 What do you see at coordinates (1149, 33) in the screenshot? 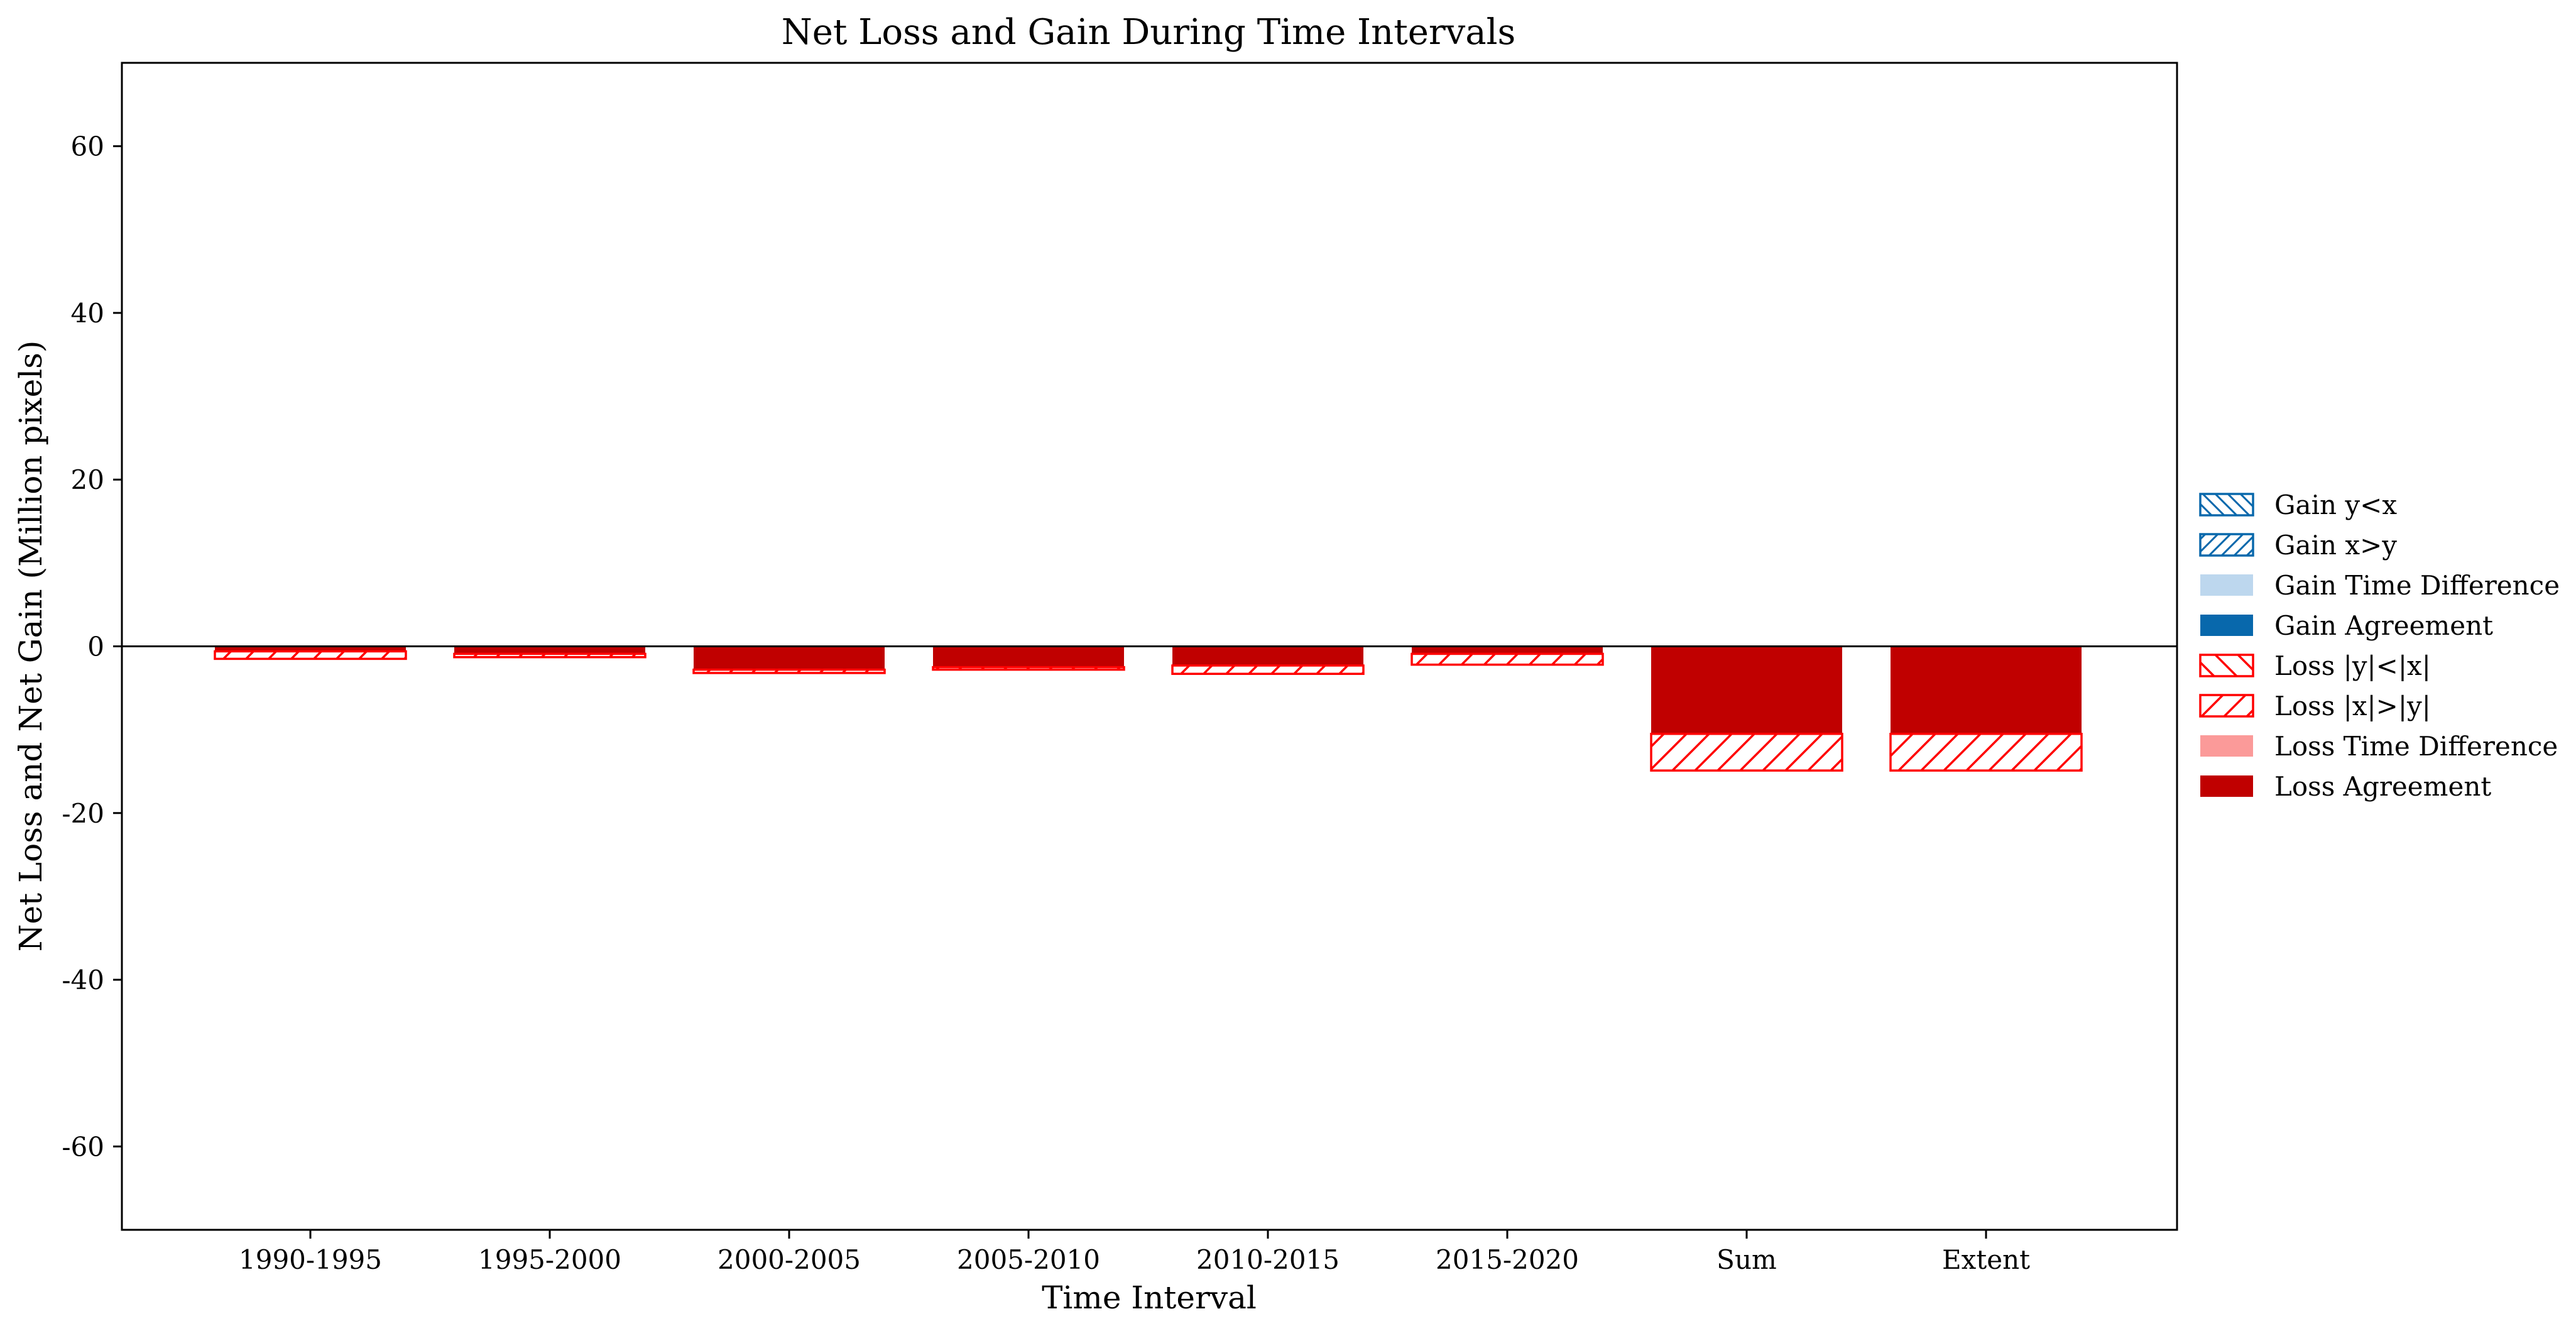
I see `chart-title: Net Loss and Gain During Time Intervals` at bounding box center [1149, 33].